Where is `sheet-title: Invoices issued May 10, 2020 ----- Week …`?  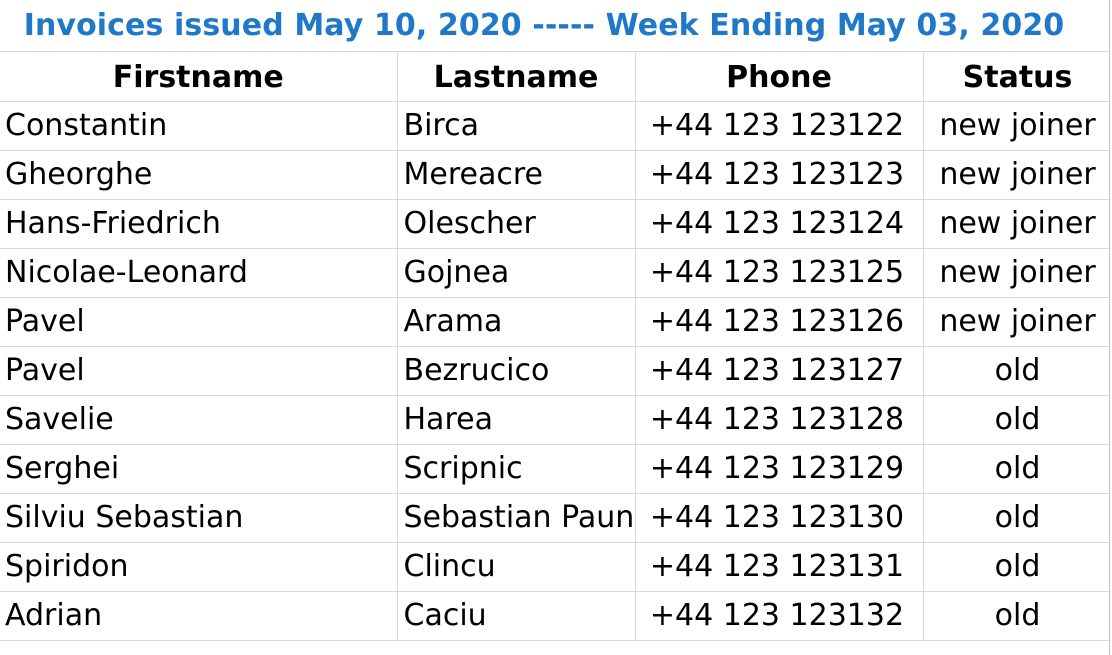
sheet-title: Invoices issued May 10, 2020 ----- Week … is located at coordinates (544, 25).